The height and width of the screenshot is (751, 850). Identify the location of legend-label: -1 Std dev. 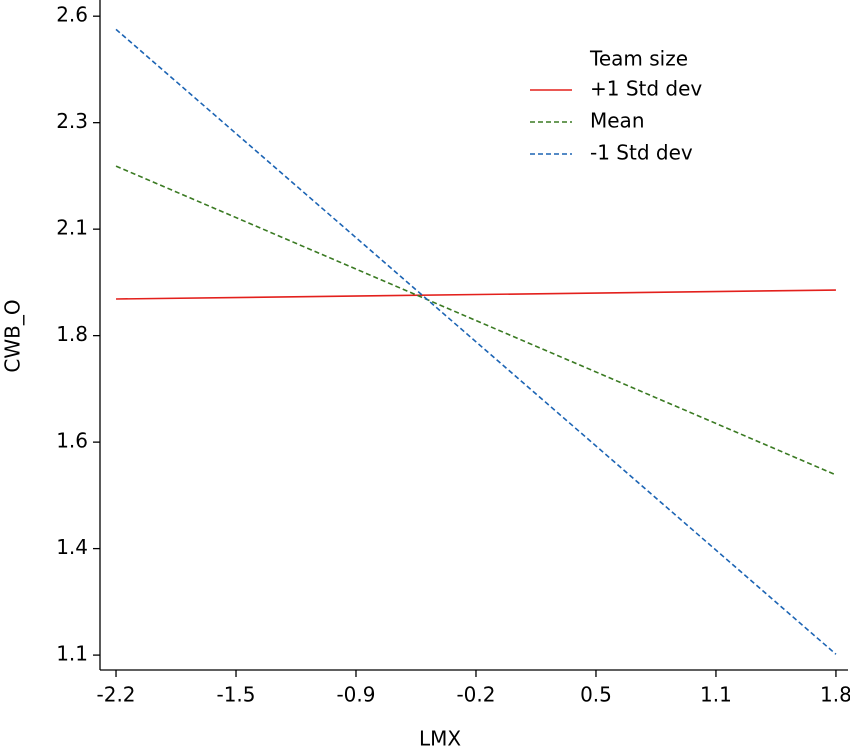
(641, 153).